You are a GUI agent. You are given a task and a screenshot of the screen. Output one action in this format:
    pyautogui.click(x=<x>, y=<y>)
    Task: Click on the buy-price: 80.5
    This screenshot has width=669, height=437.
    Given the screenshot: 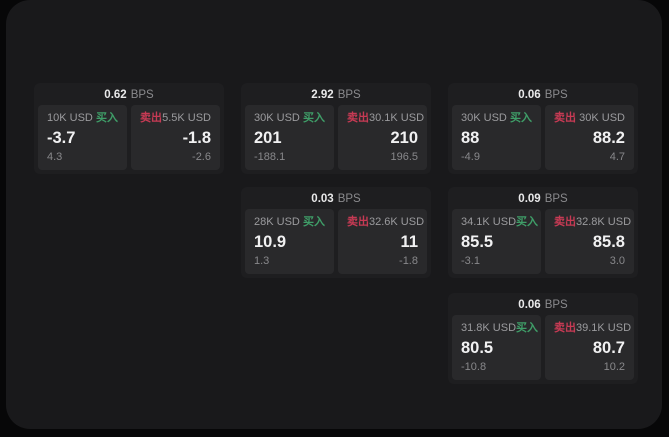 What is the action you would take?
    pyautogui.click(x=477, y=347)
    